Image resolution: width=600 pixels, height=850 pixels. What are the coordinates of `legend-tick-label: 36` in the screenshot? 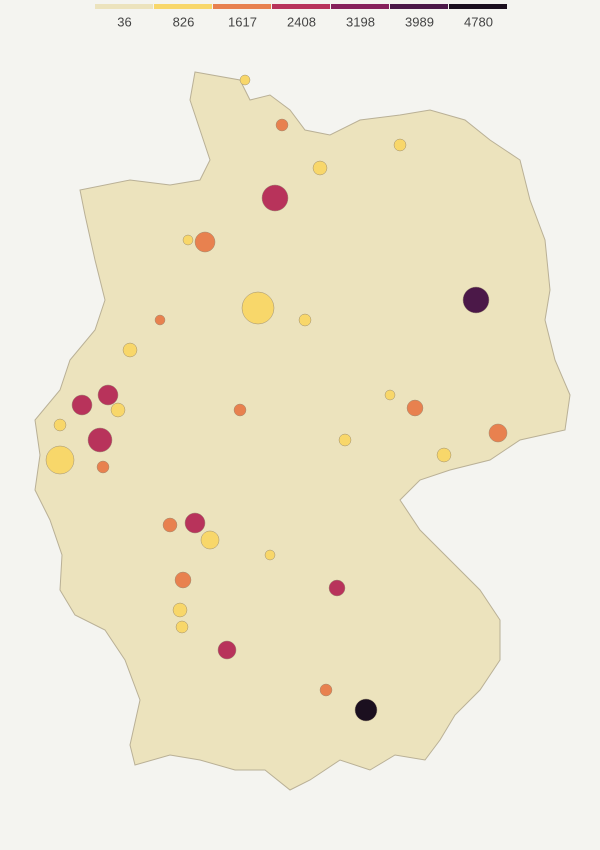 It's located at (124, 21).